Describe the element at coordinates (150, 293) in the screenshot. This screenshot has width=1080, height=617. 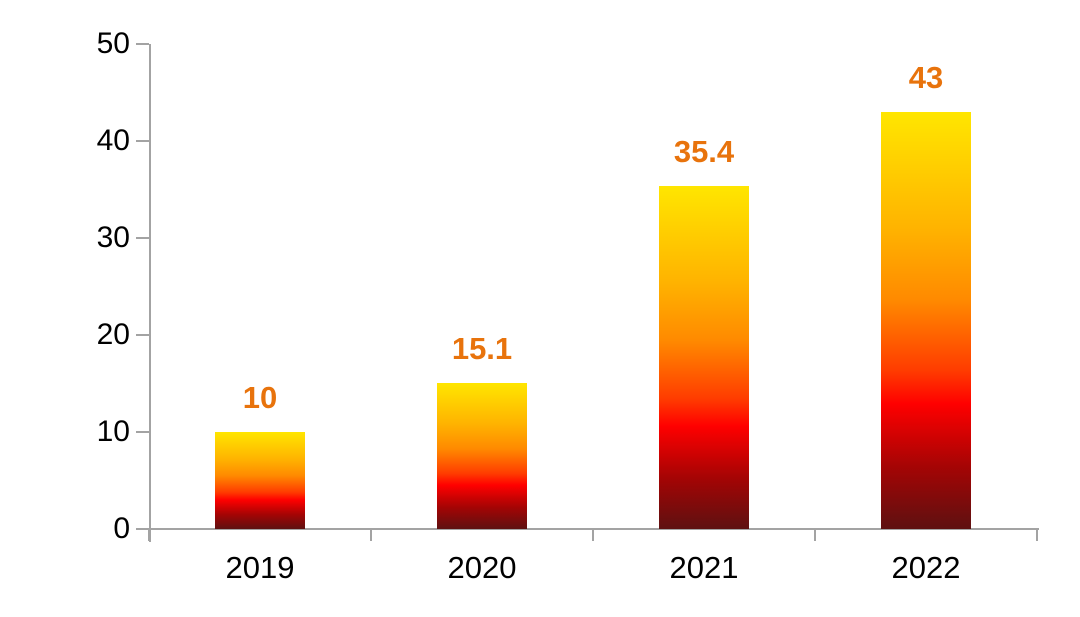
I see `y-axis-line` at that location.